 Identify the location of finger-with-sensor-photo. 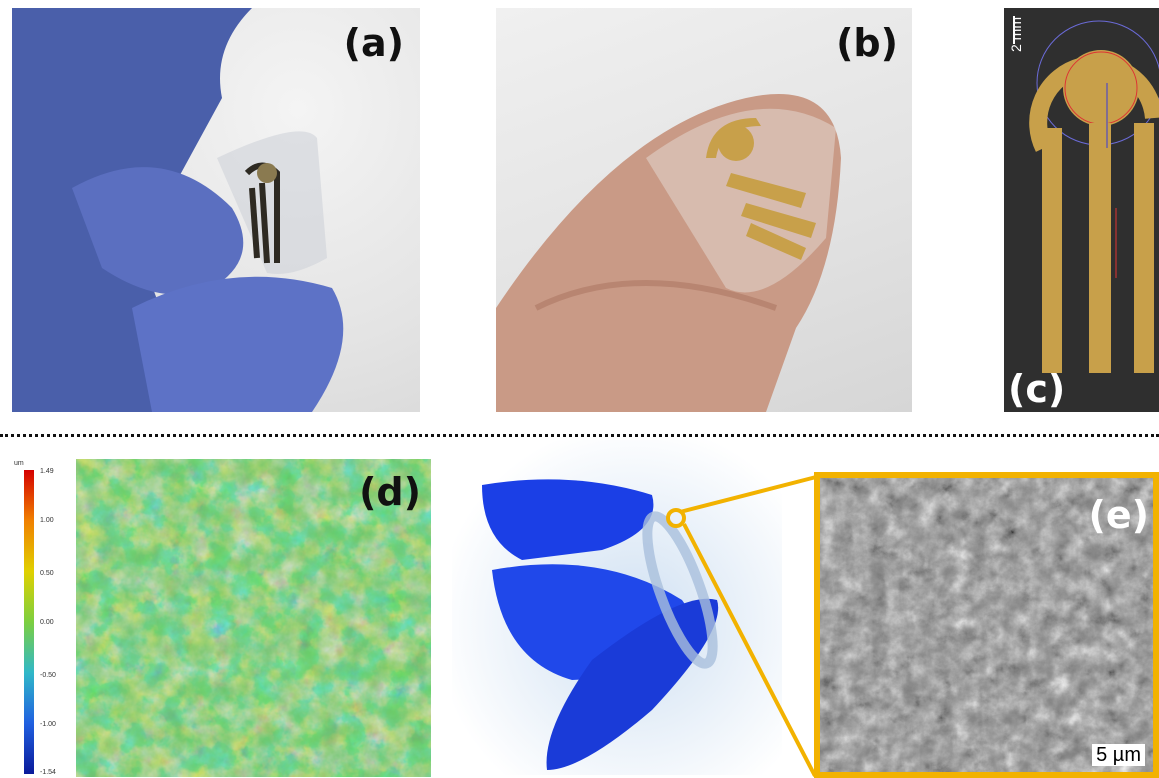
(668, 253).